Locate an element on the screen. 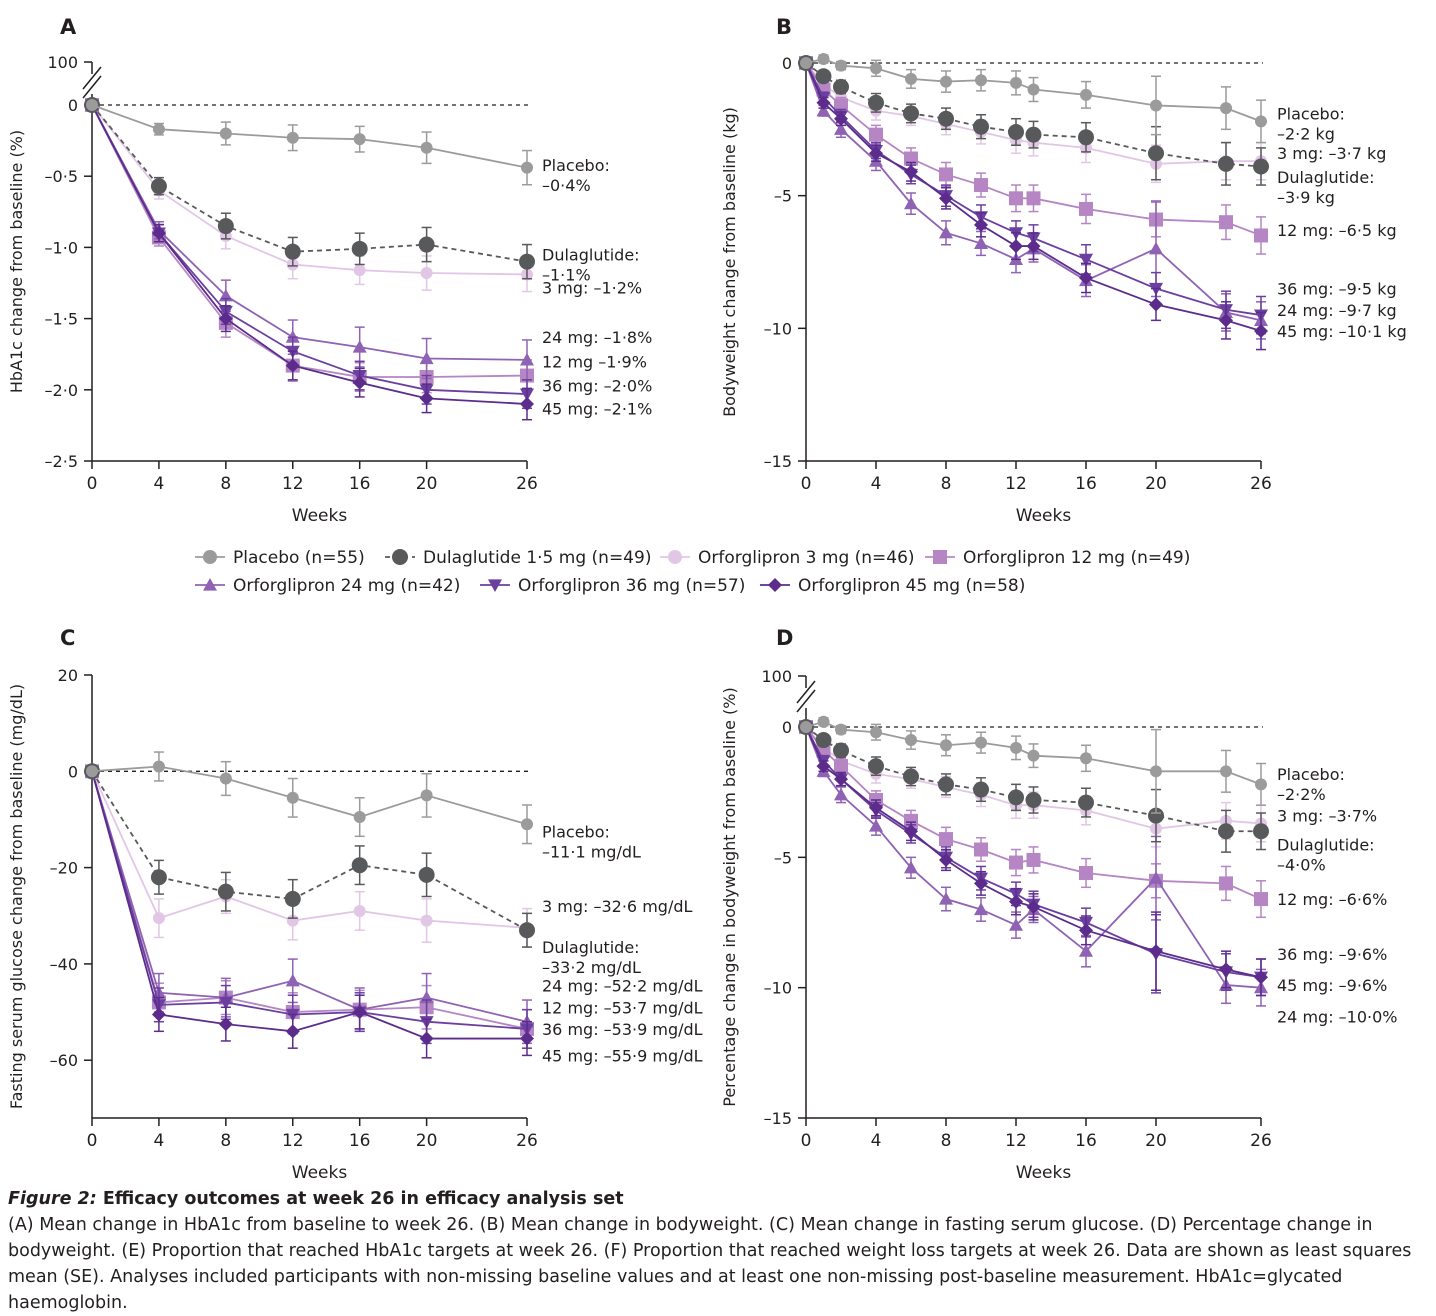 This screenshot has height=1316, width=1436. legend-item: Dulaglutide 1·5 mg (n=49) is located at coordinates (518, 558).